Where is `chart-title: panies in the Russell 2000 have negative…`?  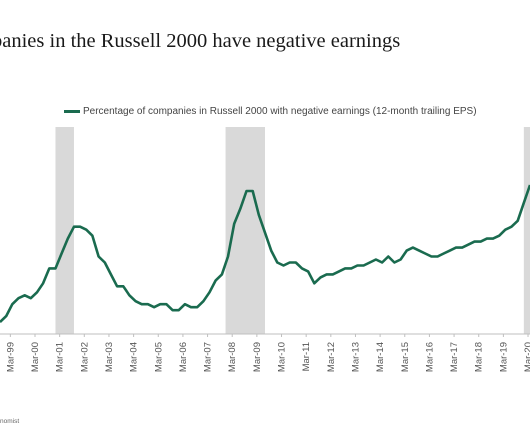
chart-title: panies in the Russell 2000 have negative… is located at coordinates (200, 41).